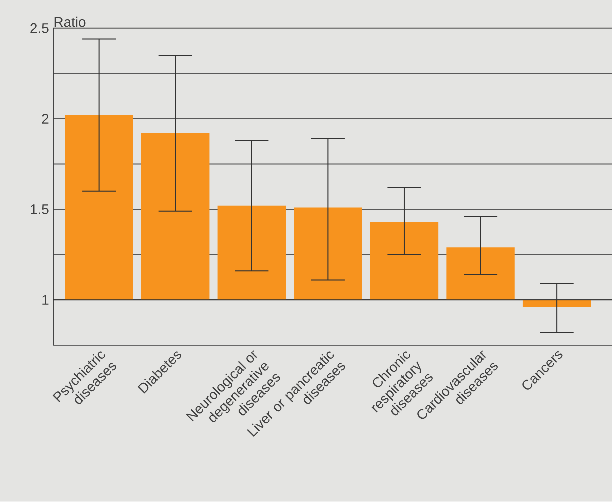  What do you see at coordinates (45, 300) in the screenshot?
I see `y-tick-label: 1` at bounding box center [45, 300].